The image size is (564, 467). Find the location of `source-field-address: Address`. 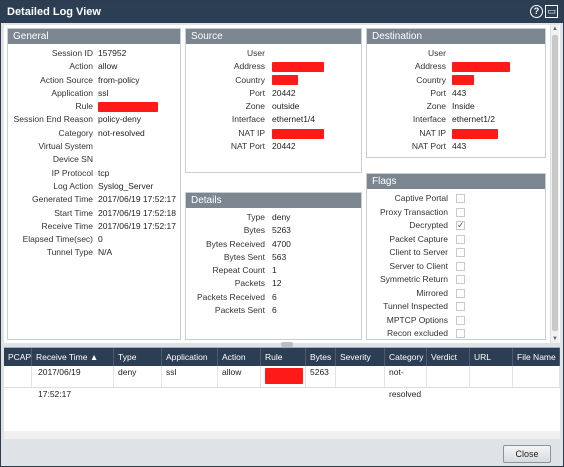

source-field-address: Address is located at coordinates (273, 66).